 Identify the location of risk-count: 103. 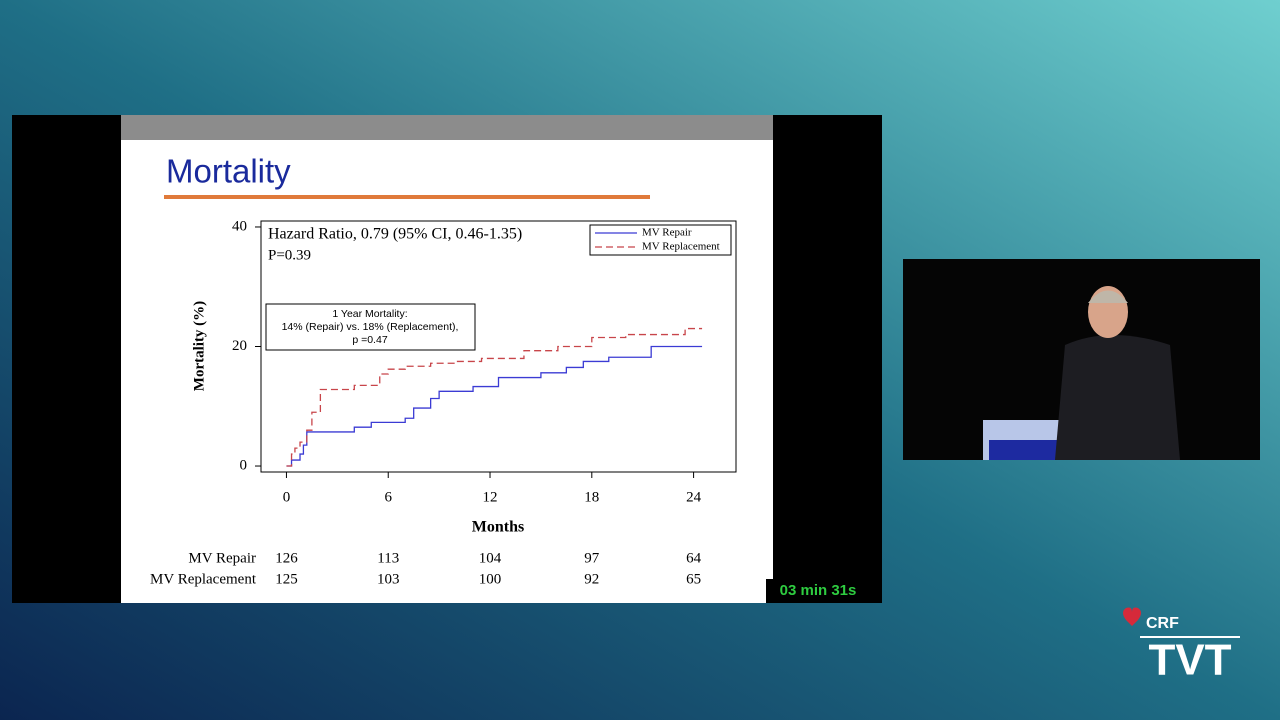
(388, 579).